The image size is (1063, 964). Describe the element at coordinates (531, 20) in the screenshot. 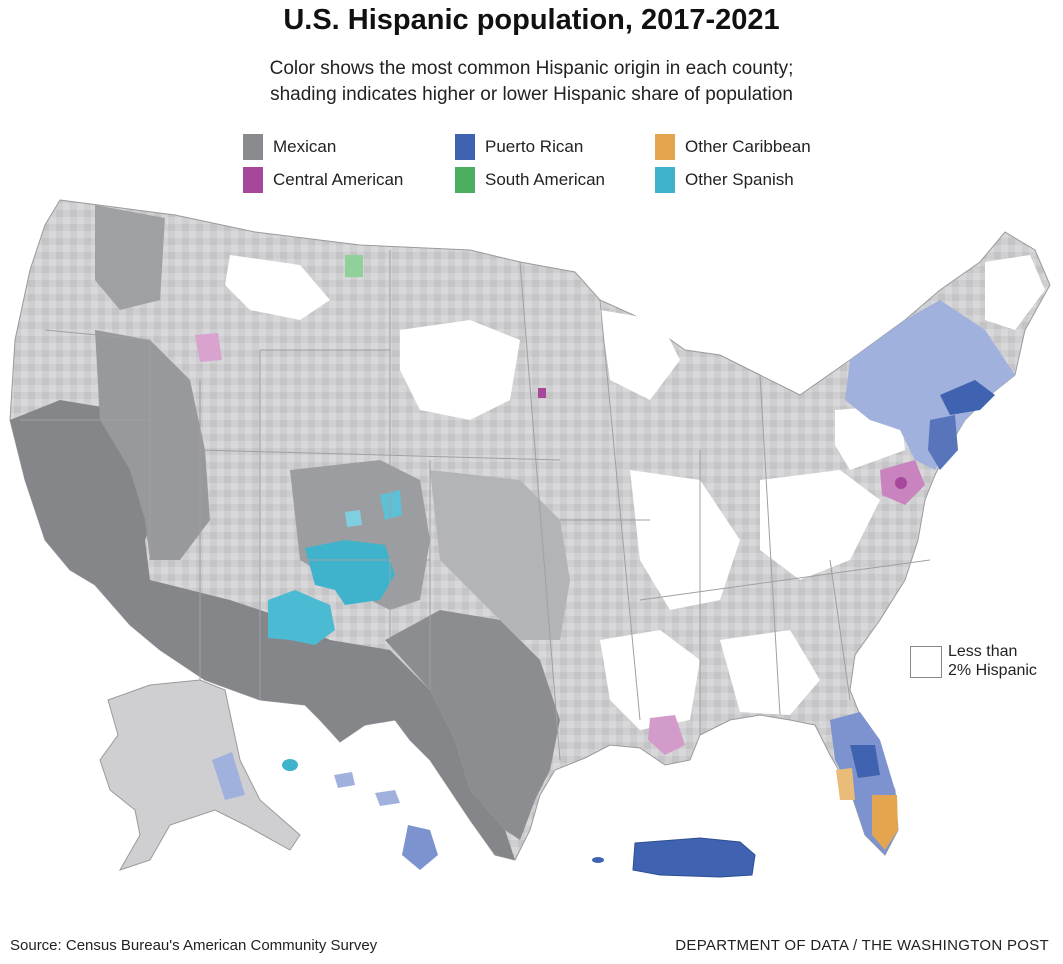

I see `chart-title: U.S. Hispanic population, 2017-2021` at that location.